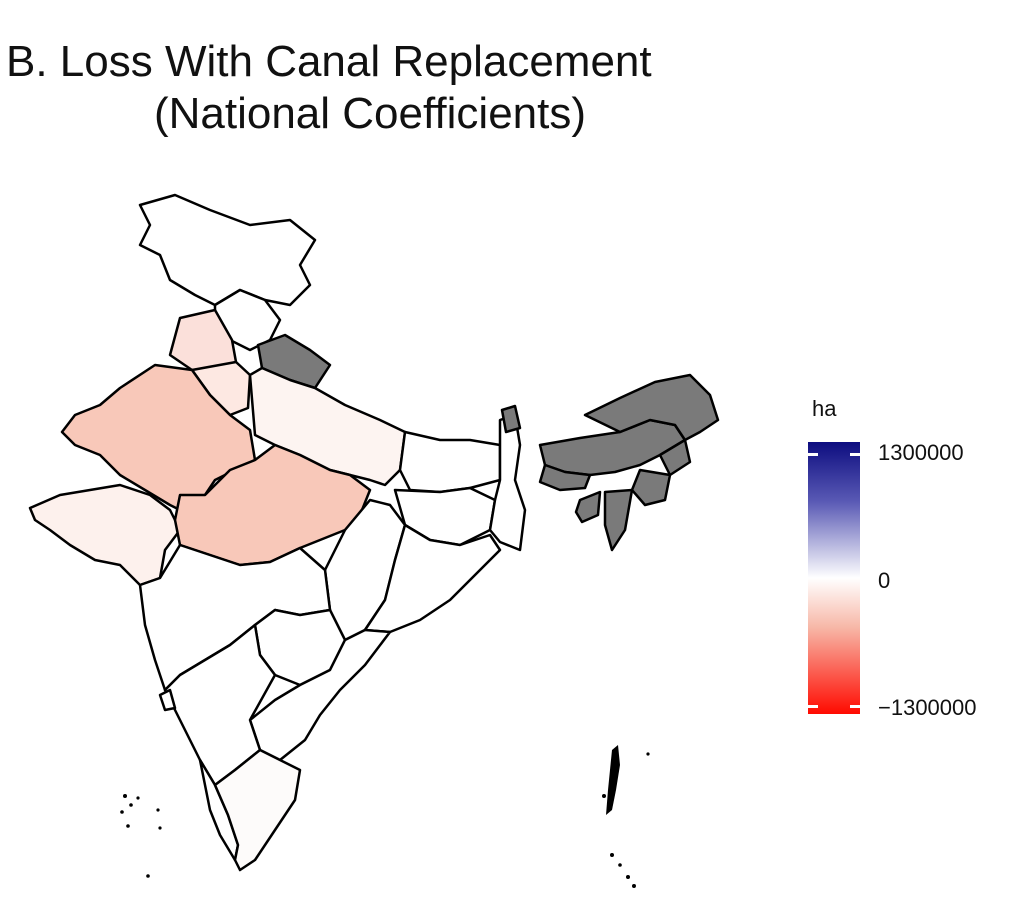 The height and width of the screenshot is (900, 1024). I want to click on legend-tick-max-left, so click(813, 454).